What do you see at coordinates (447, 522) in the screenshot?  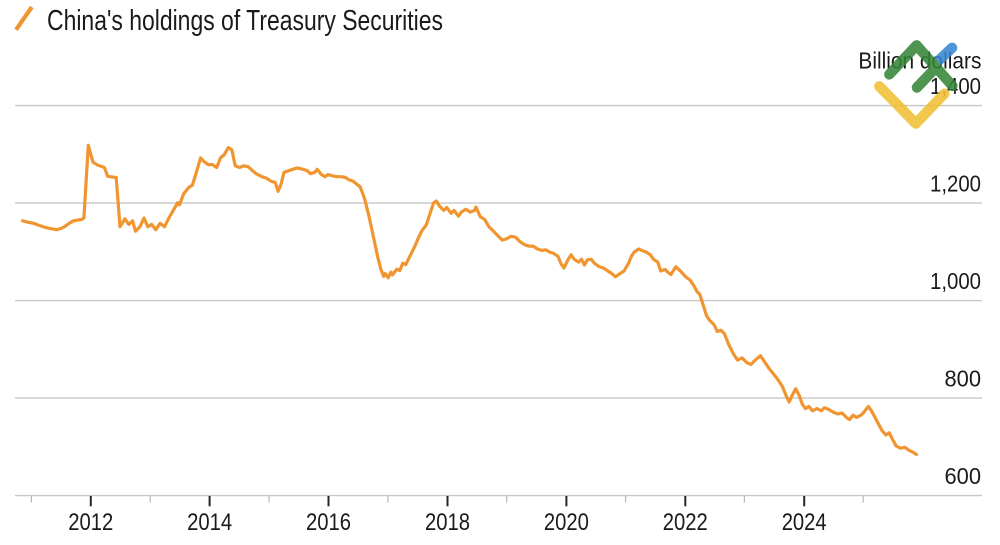 I see `svg-text: 2018` at bounding box center [447, 522].